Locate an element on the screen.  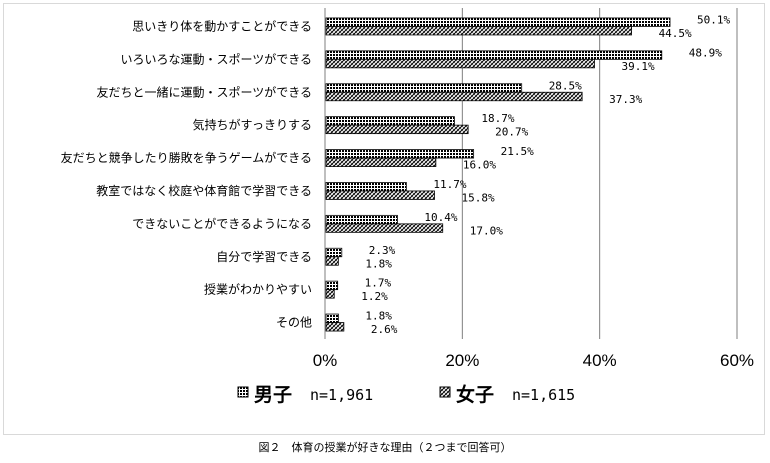
data-label: 1.2% is located at coordinates (374, 296).